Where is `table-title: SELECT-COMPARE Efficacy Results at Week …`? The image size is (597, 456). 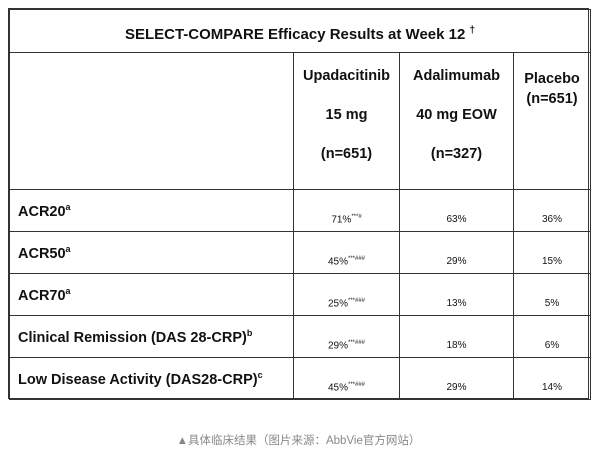
table-title: SELECT-COMPARE Efficacy Results at Week … is located at coordinates (300, 31).